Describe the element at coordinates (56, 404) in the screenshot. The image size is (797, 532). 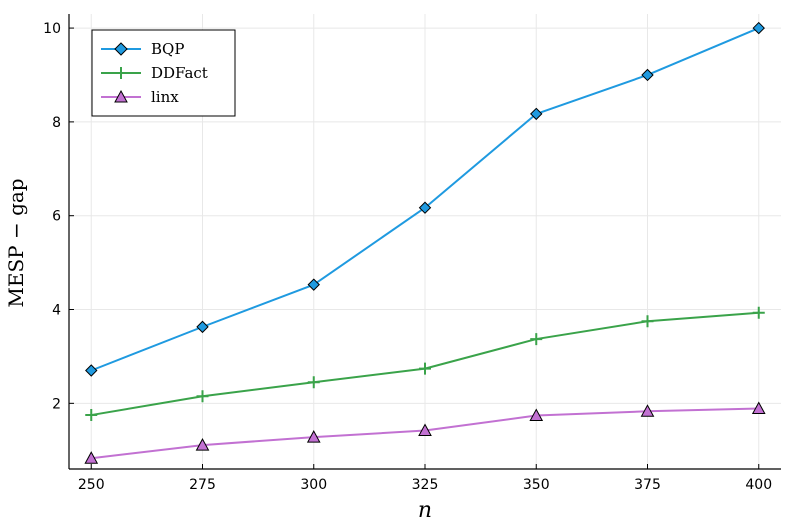
I see `y-tick-label: 2` at that location.